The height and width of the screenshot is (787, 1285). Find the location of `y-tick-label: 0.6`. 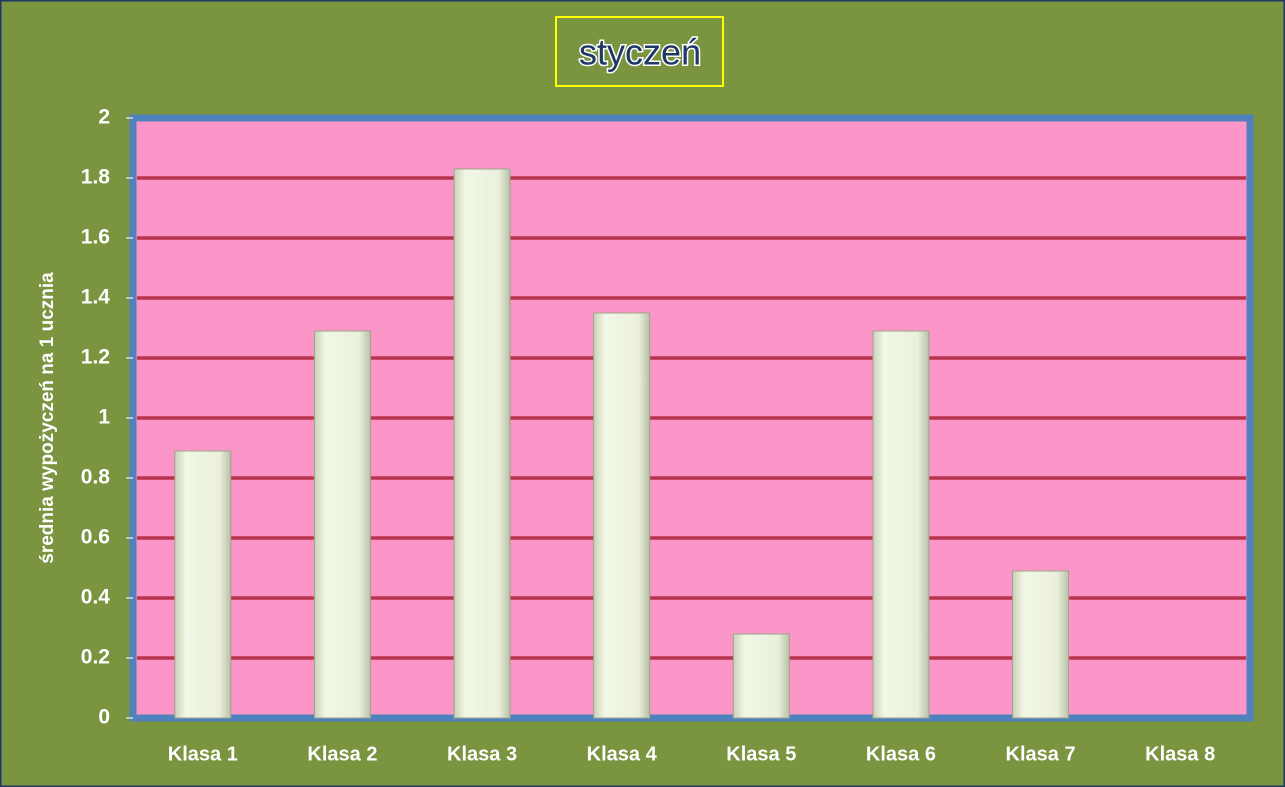

y-tick-label: 0.6 is located at coordinates (95, 537).